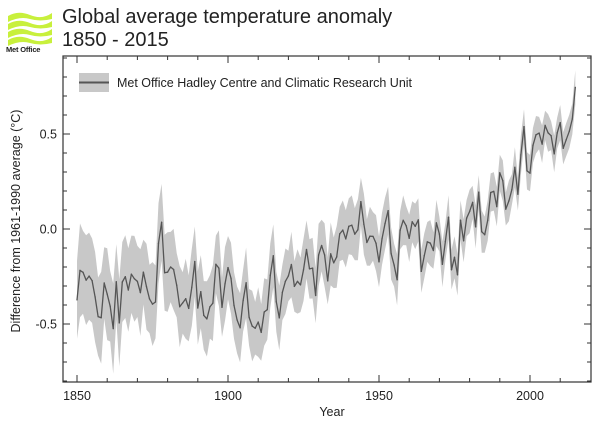 The image size is (600, 426). I want to click on logo-waves-icon, so click(30, 29).